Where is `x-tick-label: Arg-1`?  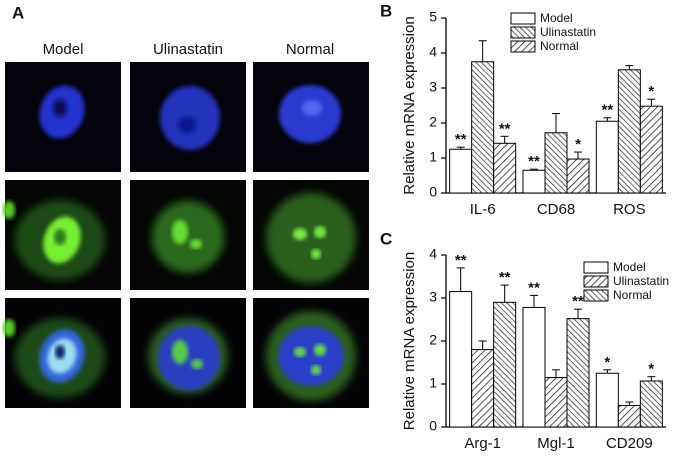 x-tick-label: Arg-1 is located at coordinates (482, 443).